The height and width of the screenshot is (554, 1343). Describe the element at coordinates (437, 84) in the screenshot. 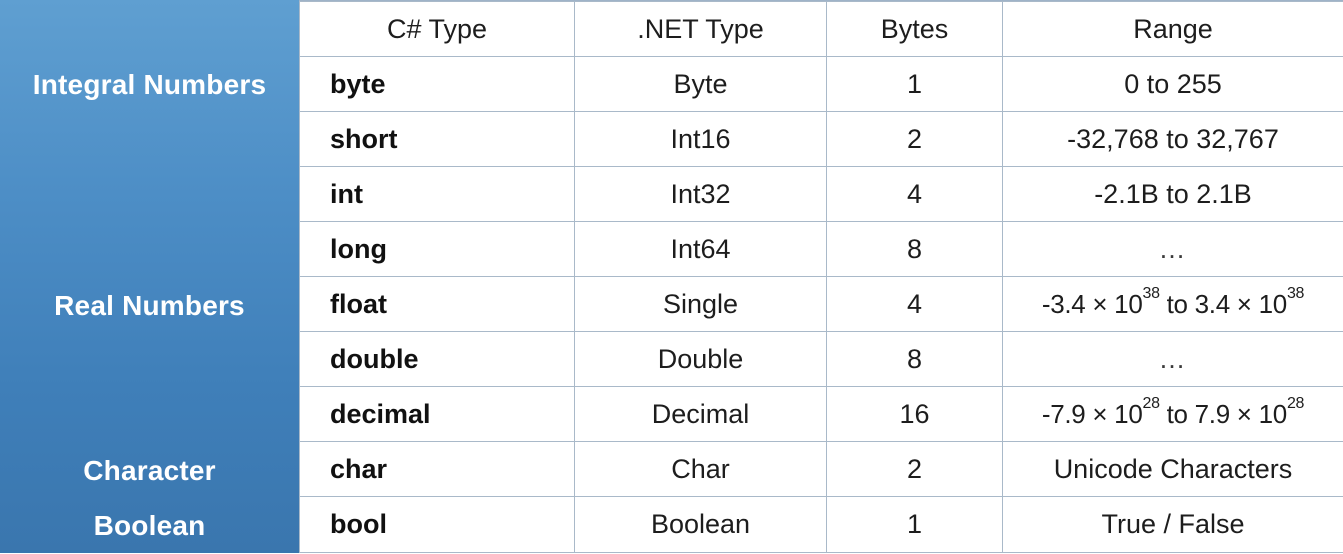

I see `csharp-type-cell: byte` at that location.